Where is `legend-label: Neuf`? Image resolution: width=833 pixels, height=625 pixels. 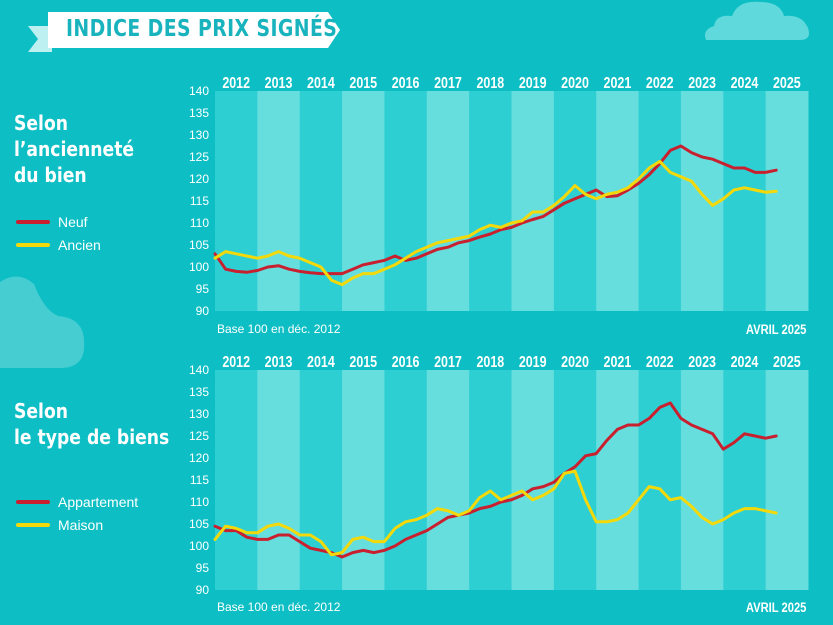 legend-label: Neuf is located at coordinates (73, 221).